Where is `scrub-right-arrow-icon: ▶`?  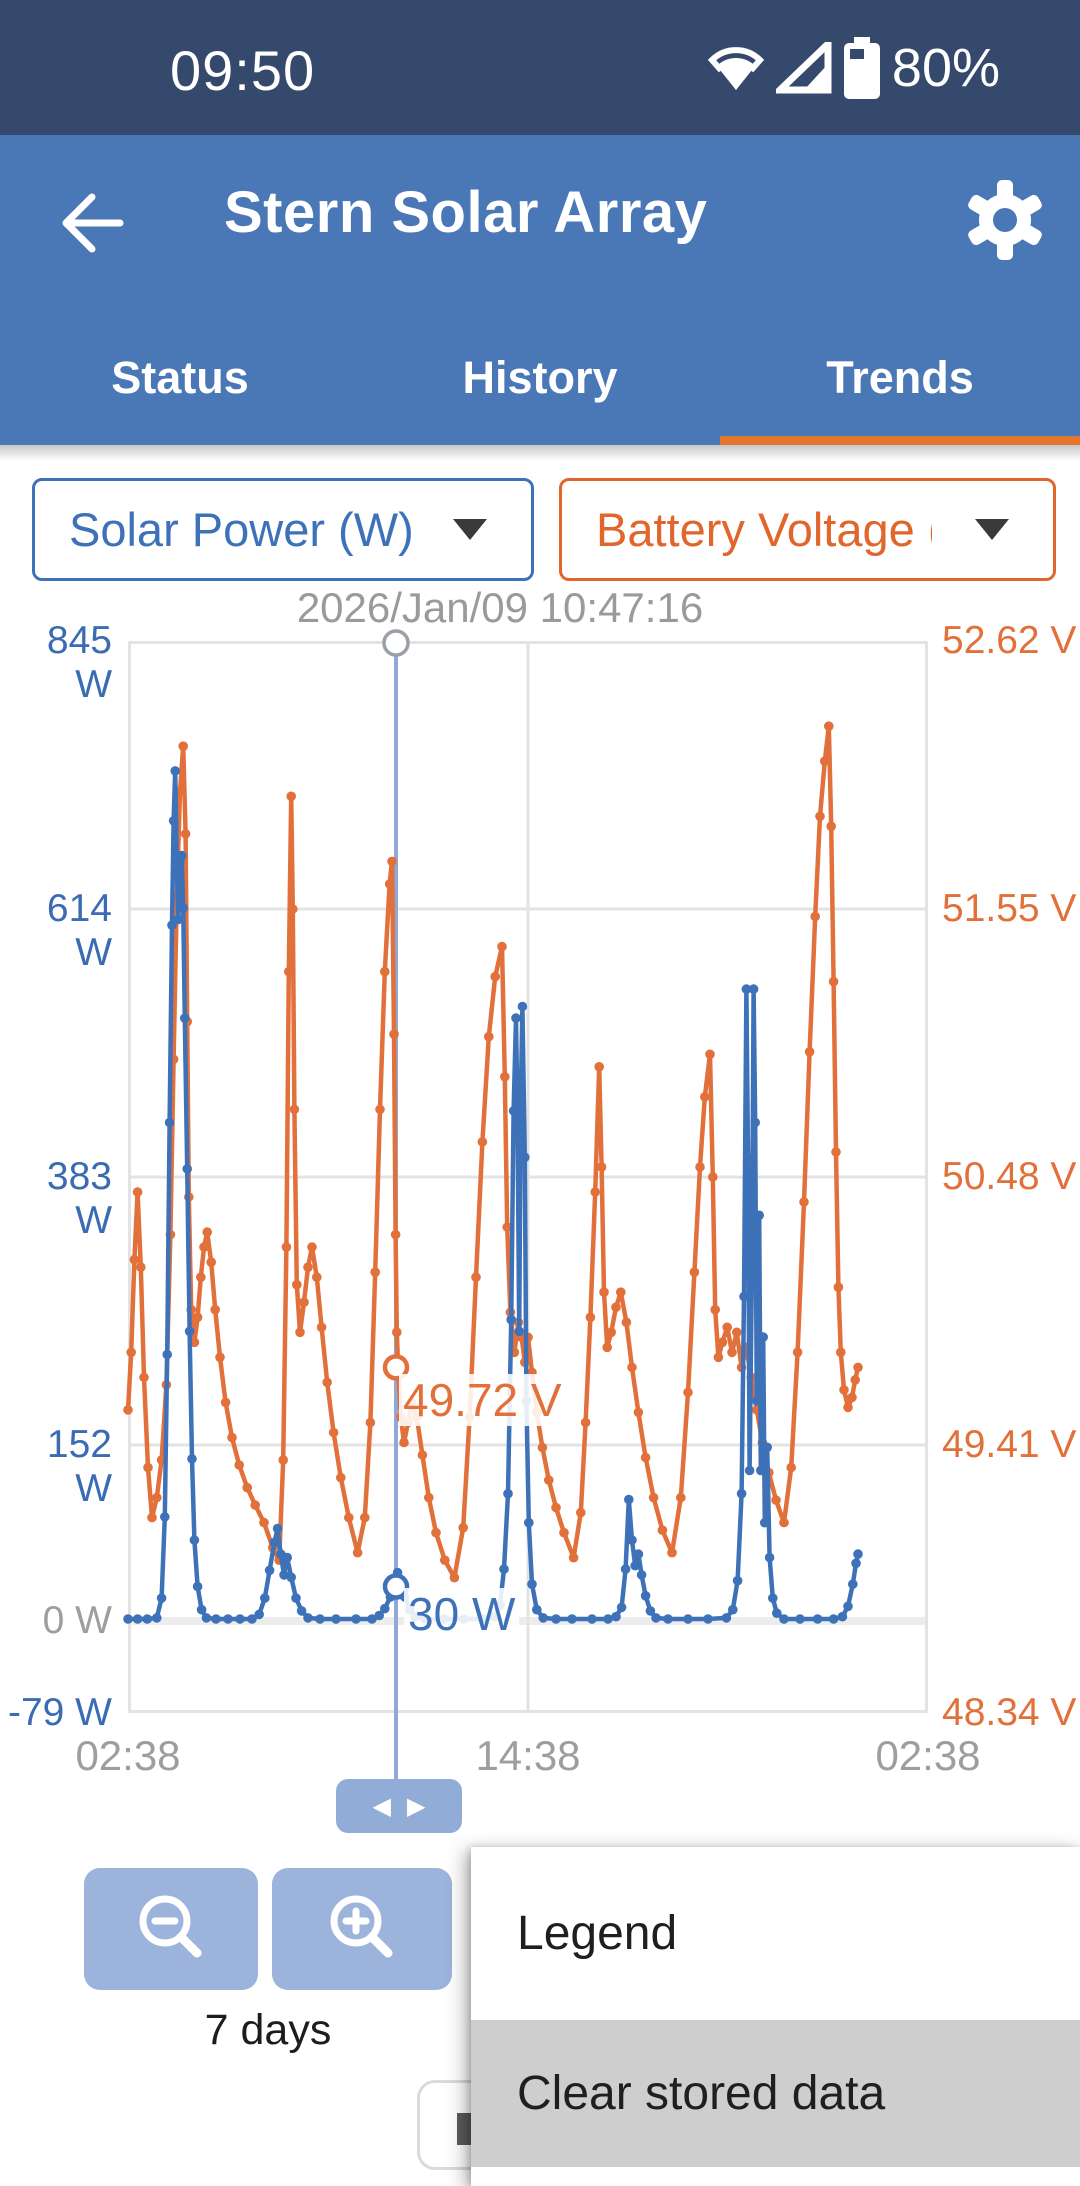 scrub-right-arrow-icon: ▶ is located at coordinates (416, 1806).